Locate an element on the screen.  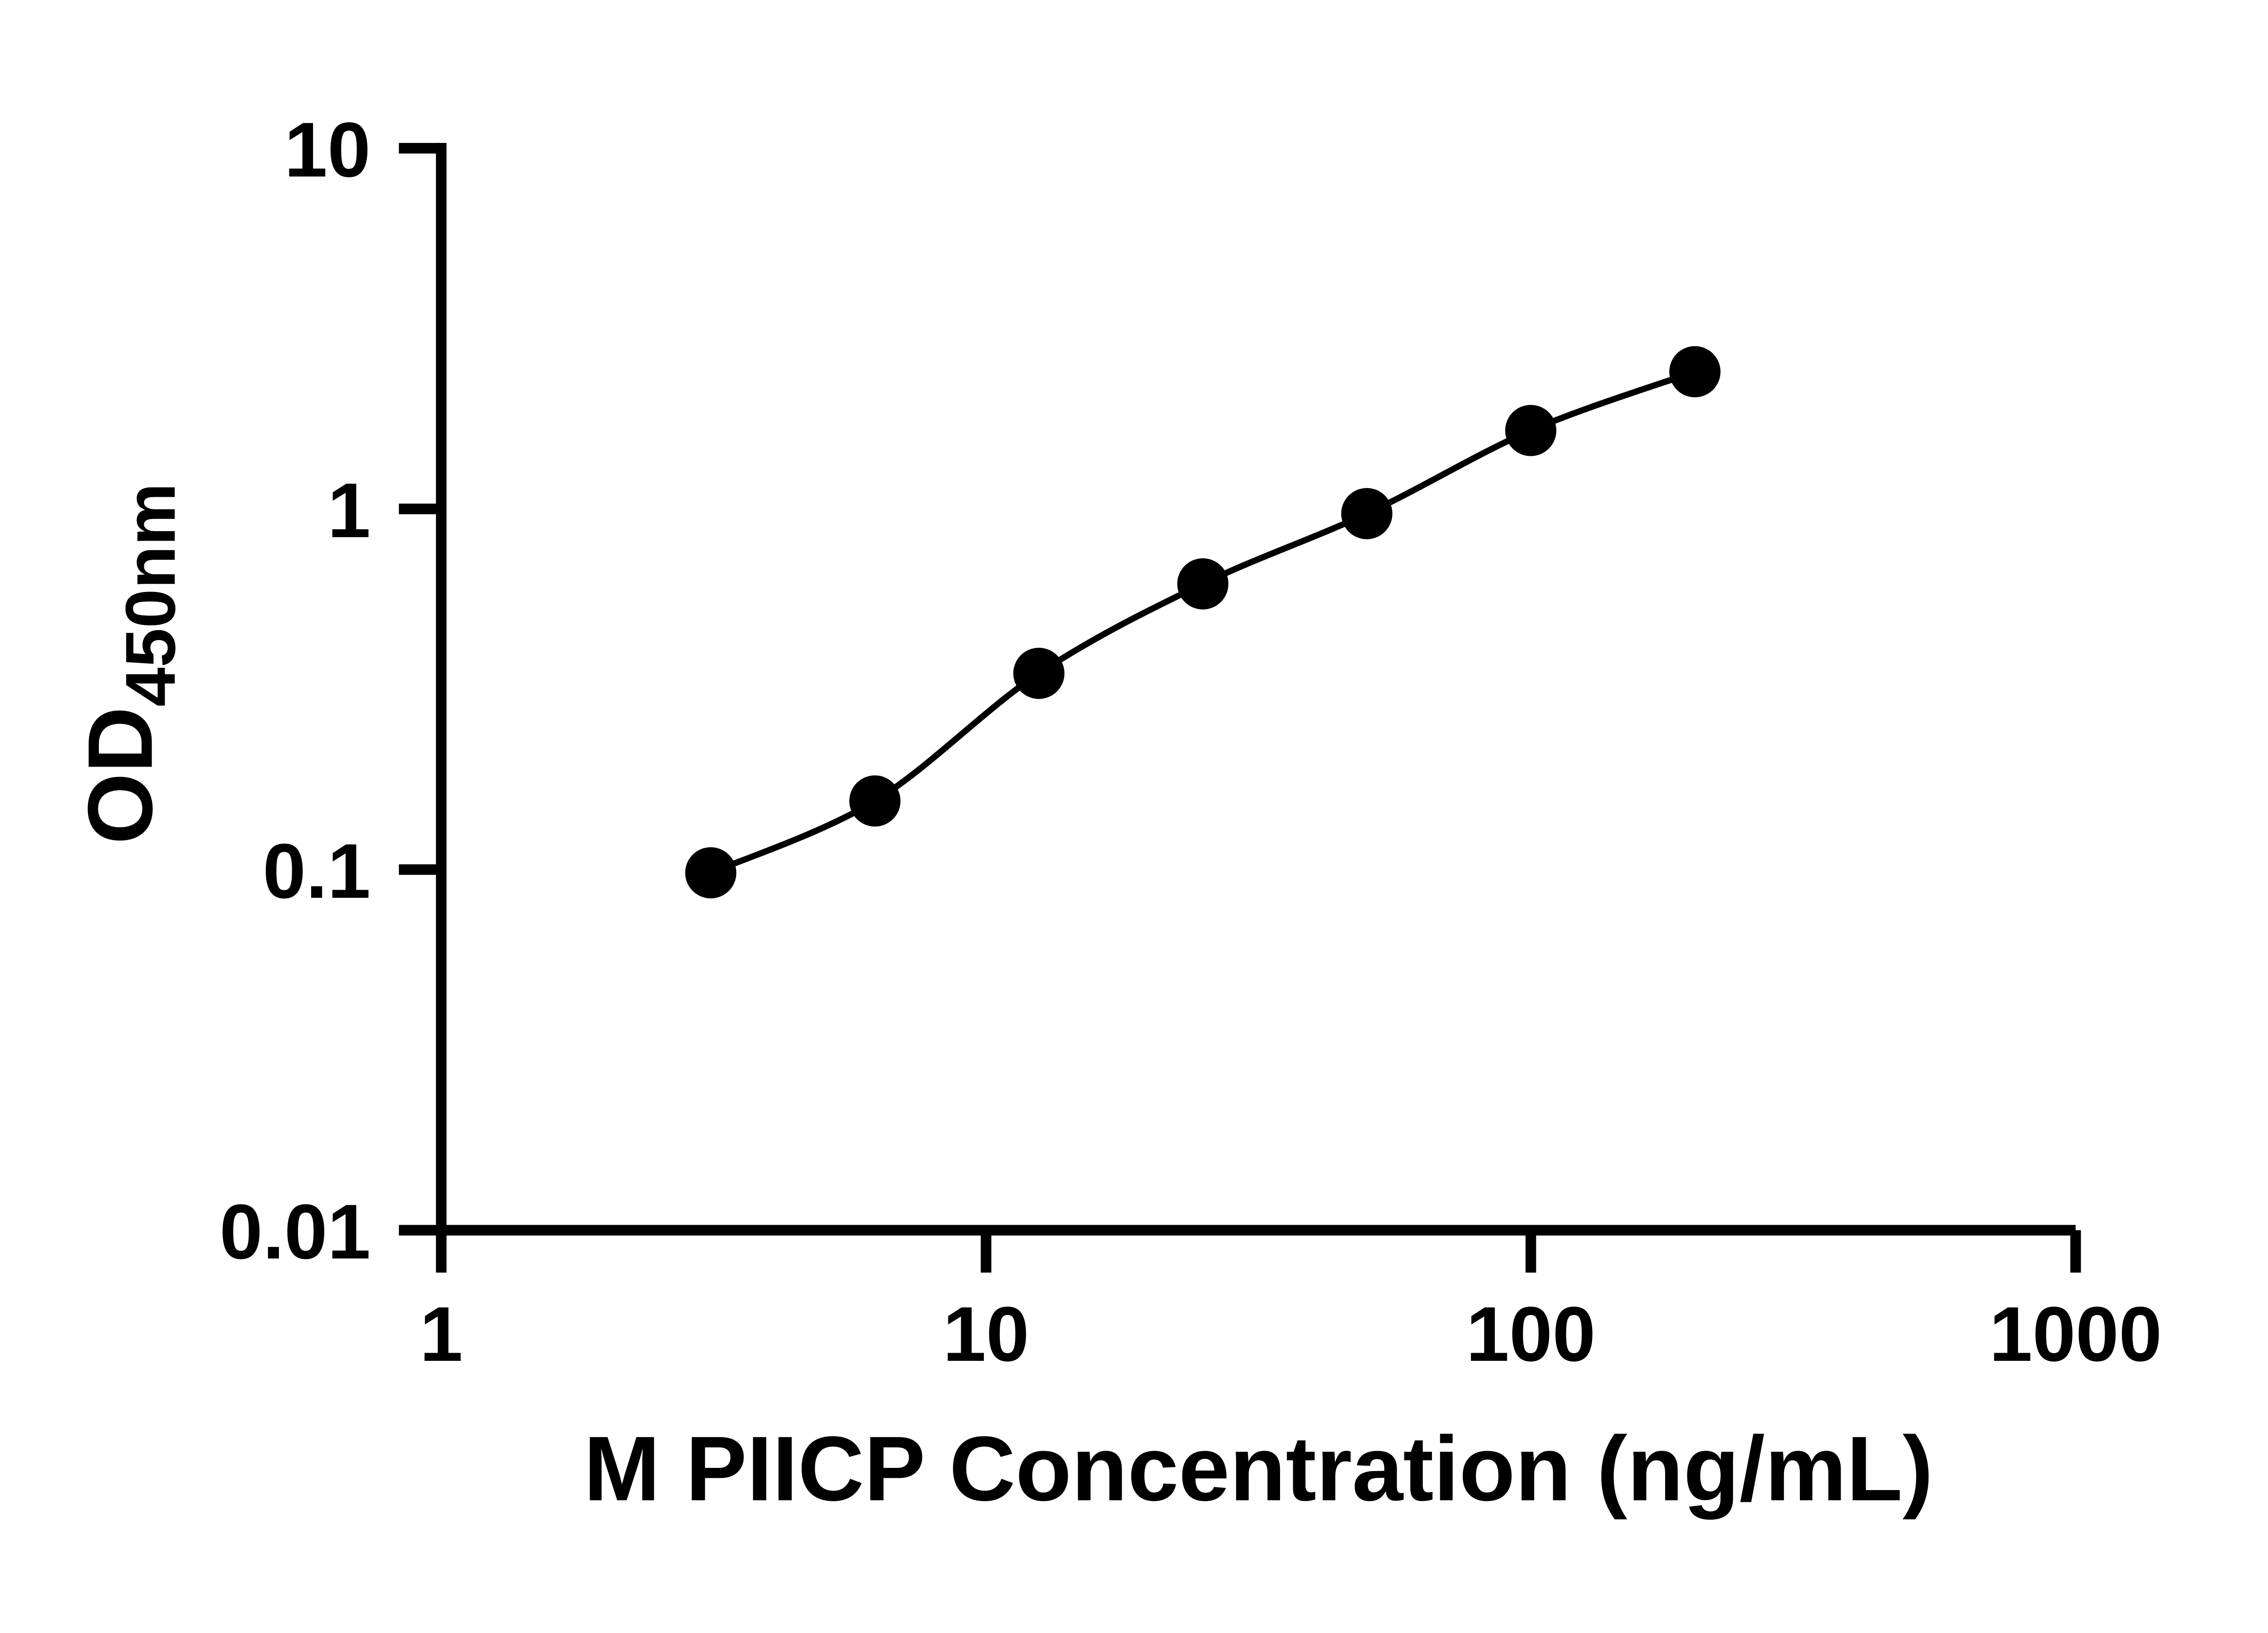
y-tick-label: 1 is located at coordinates (349, 510).